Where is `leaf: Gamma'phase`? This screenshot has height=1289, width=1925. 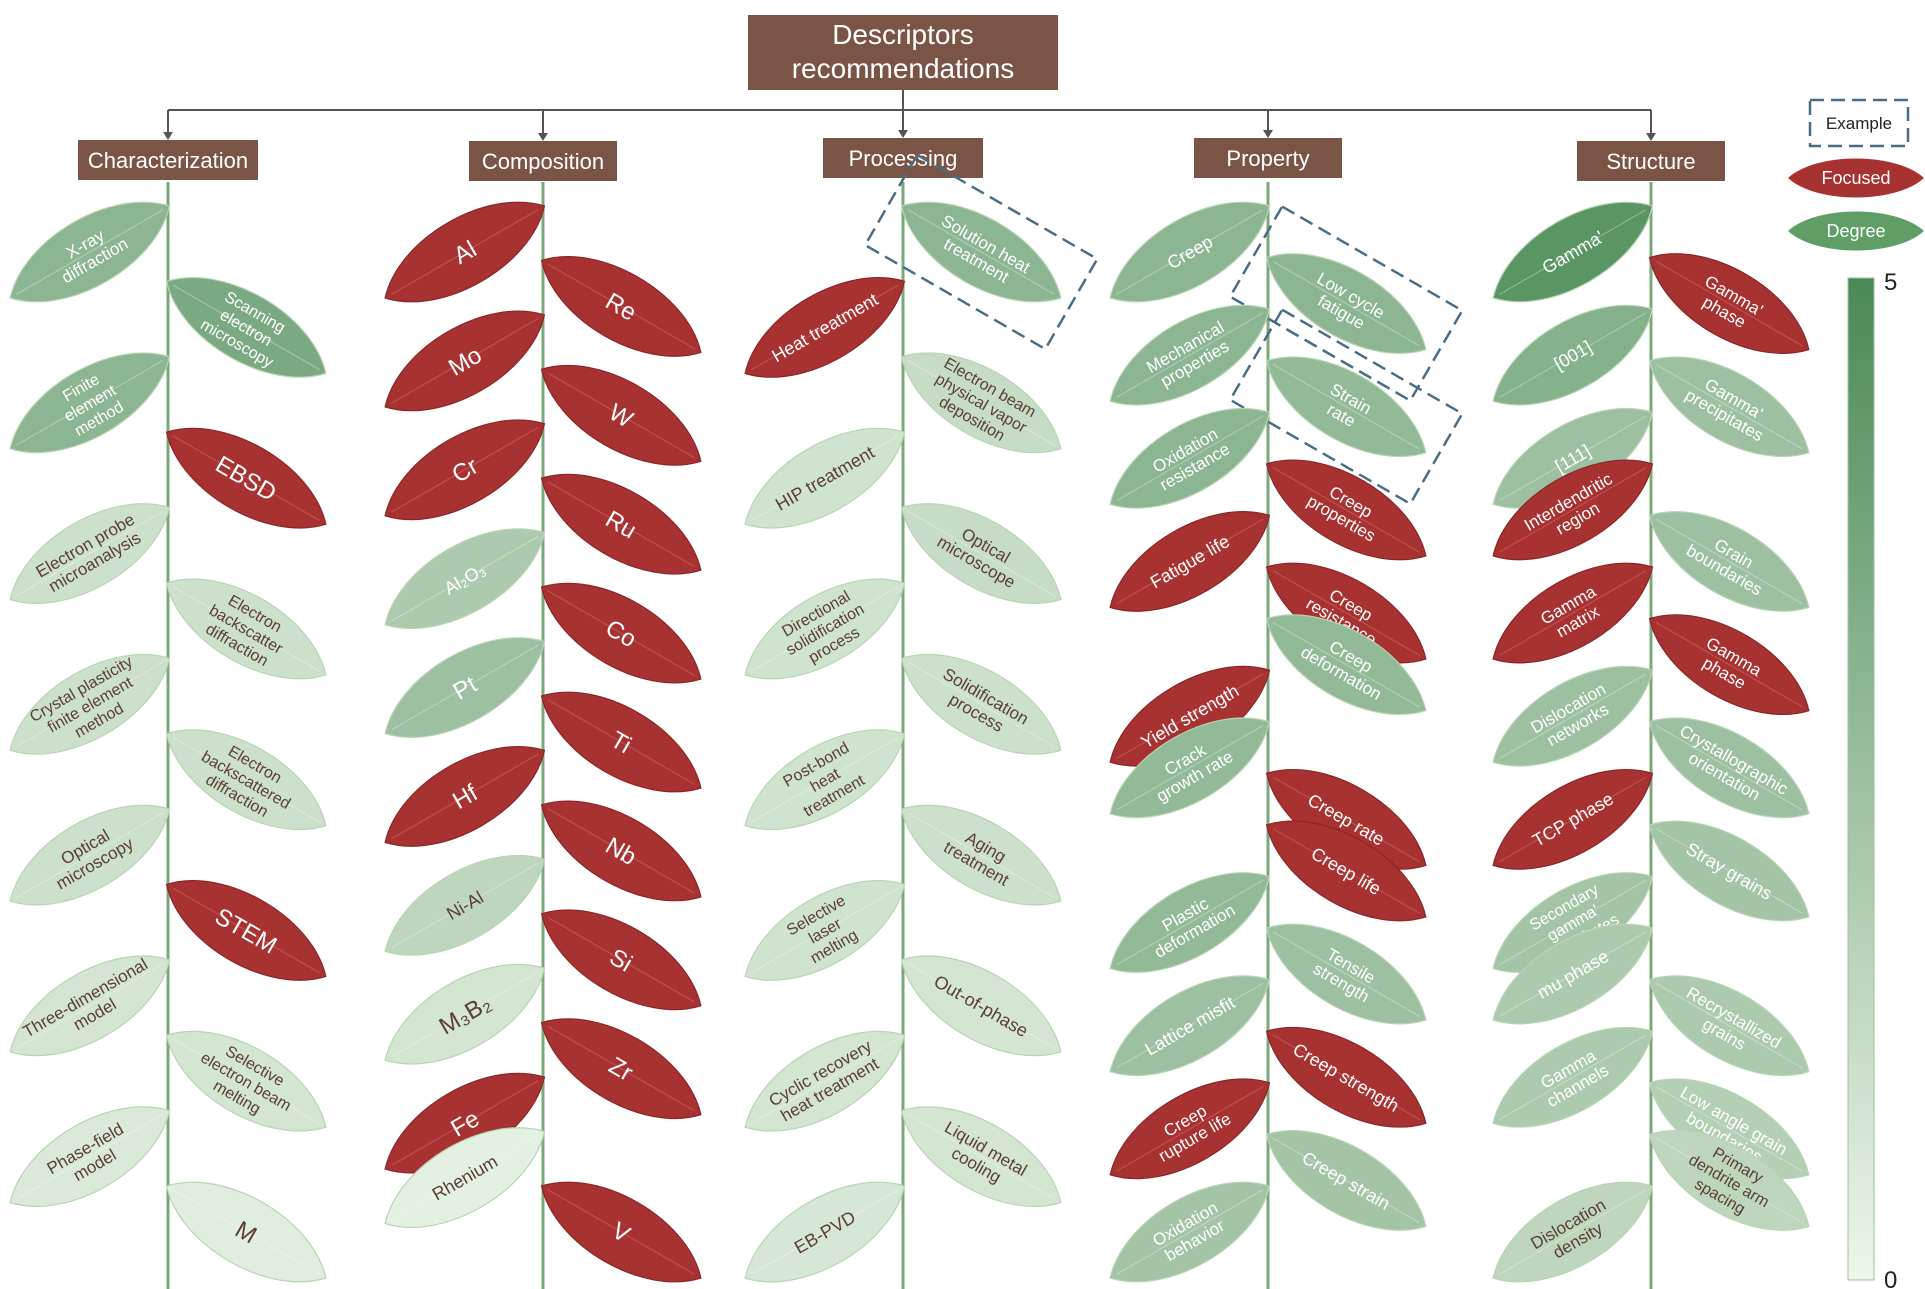 leaf: Gamma'phase is located at coordinates (1729, 303).